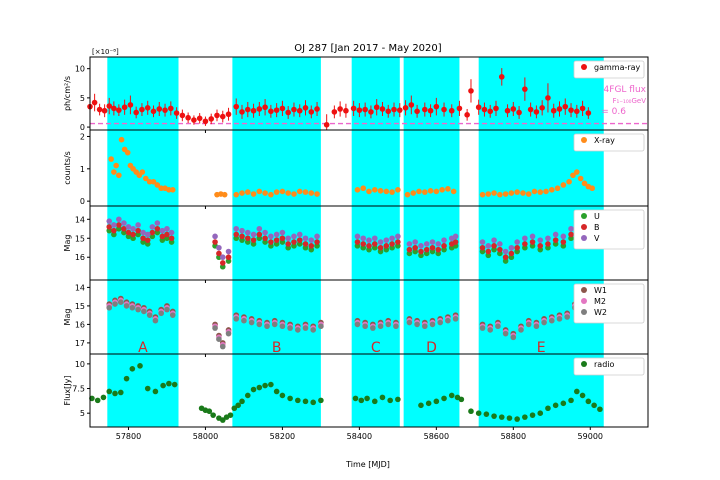 This screenshot has height=480, width=720. I want to click on y-tick-label: 1, so click(82, 169).